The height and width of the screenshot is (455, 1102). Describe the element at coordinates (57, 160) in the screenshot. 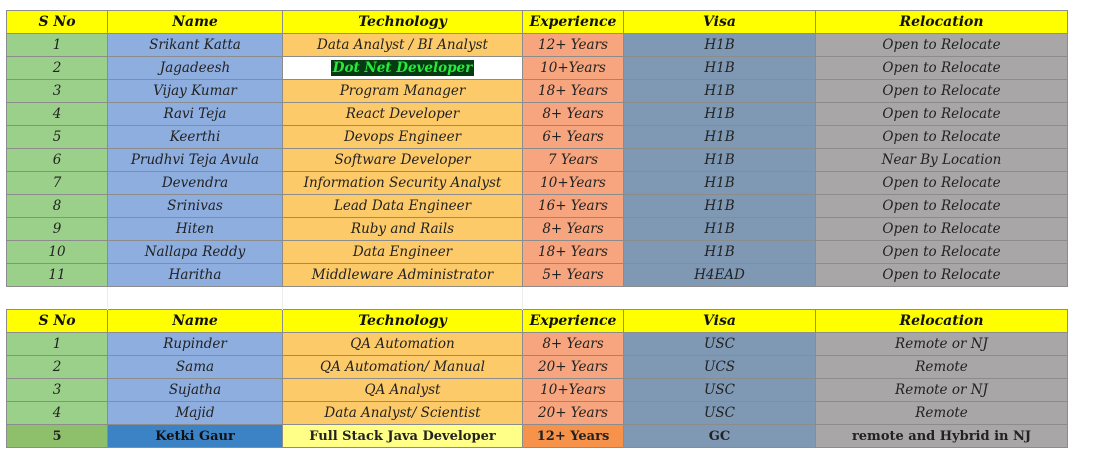

I see `cell-sno: 6` at that location.